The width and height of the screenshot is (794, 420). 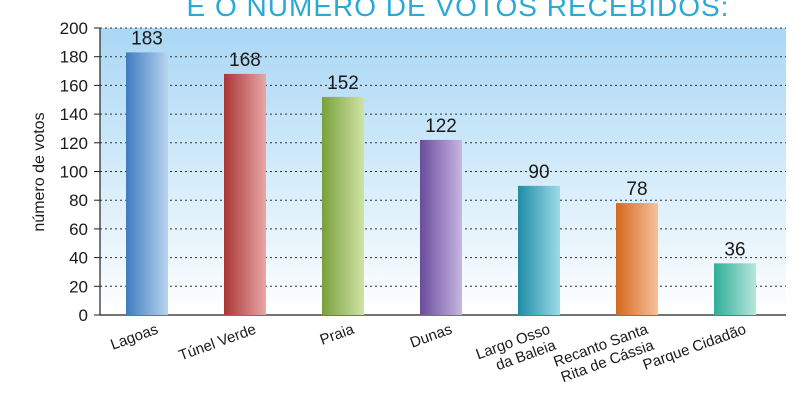 What do you see at coordinates (147, 38) in the screenshot?
I see `data-label: 183` at bounding box center [147, 38].